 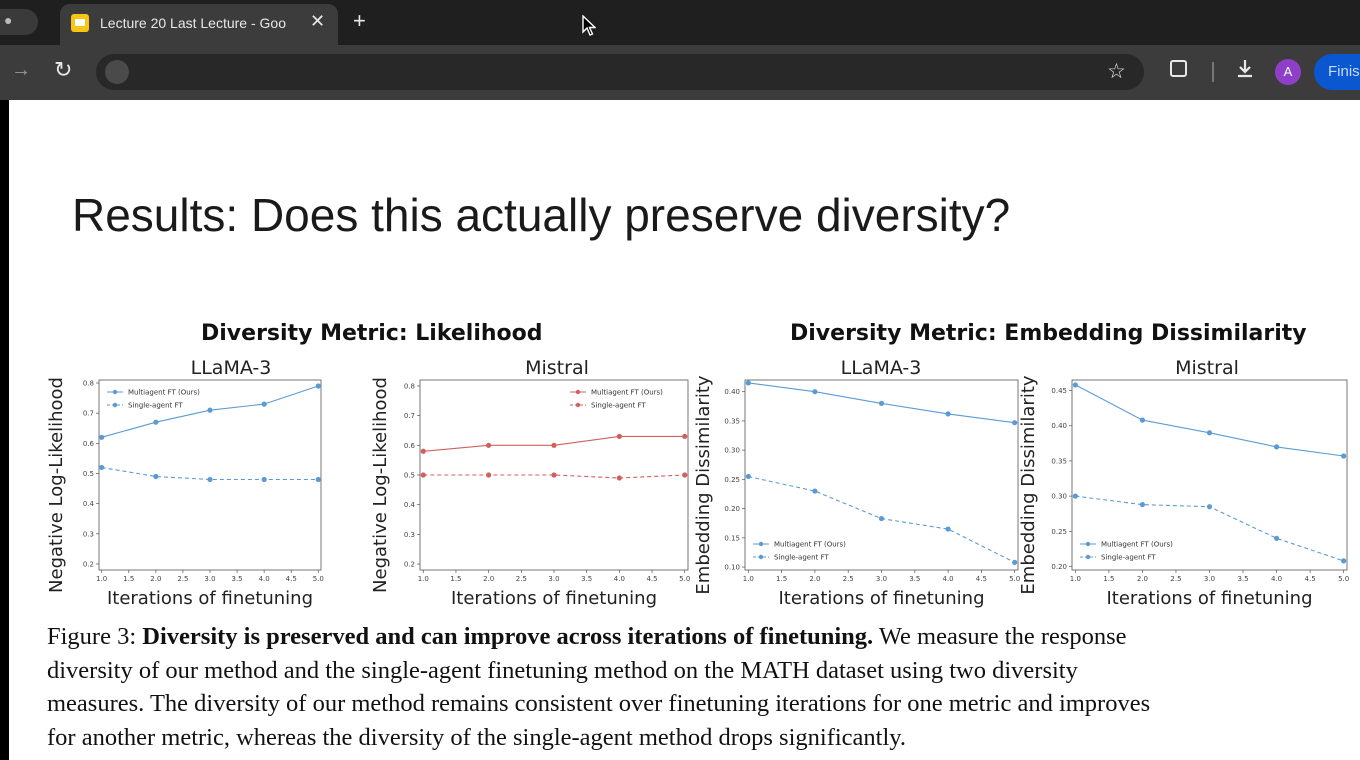 I want to click on new-tab-icon: +, so click(x=359, y=20).